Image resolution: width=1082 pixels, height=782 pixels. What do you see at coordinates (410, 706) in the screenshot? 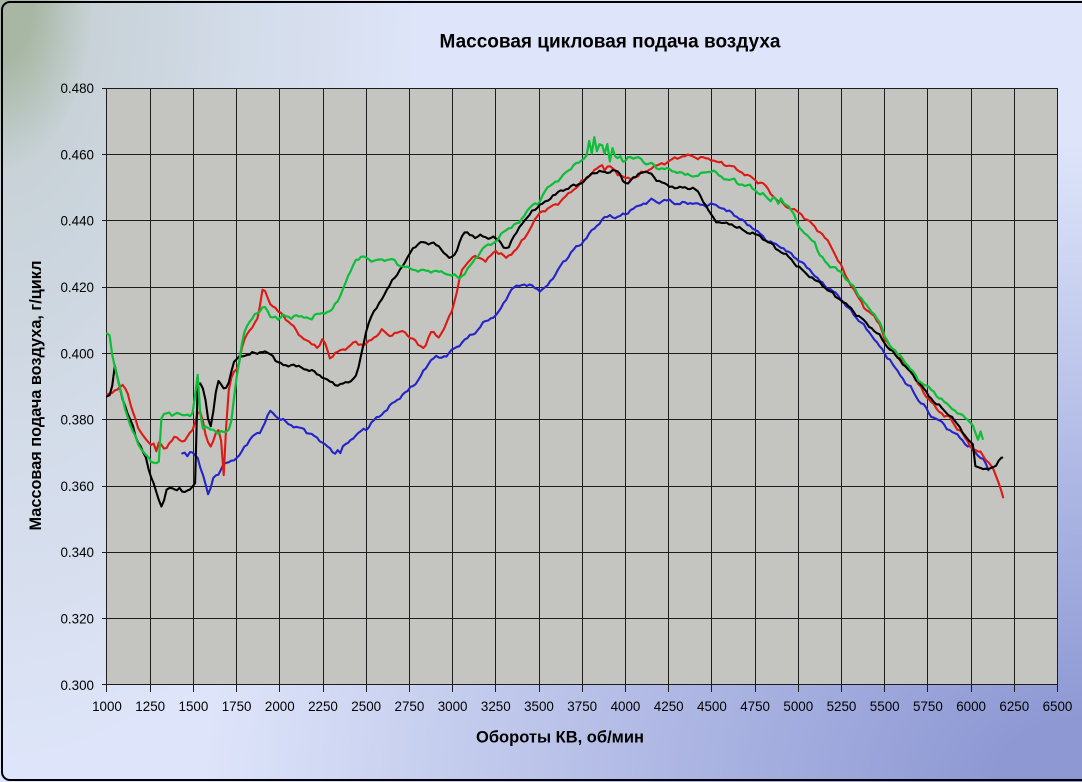
I see `svg-text: 2750` at bounding box center [410, 706].